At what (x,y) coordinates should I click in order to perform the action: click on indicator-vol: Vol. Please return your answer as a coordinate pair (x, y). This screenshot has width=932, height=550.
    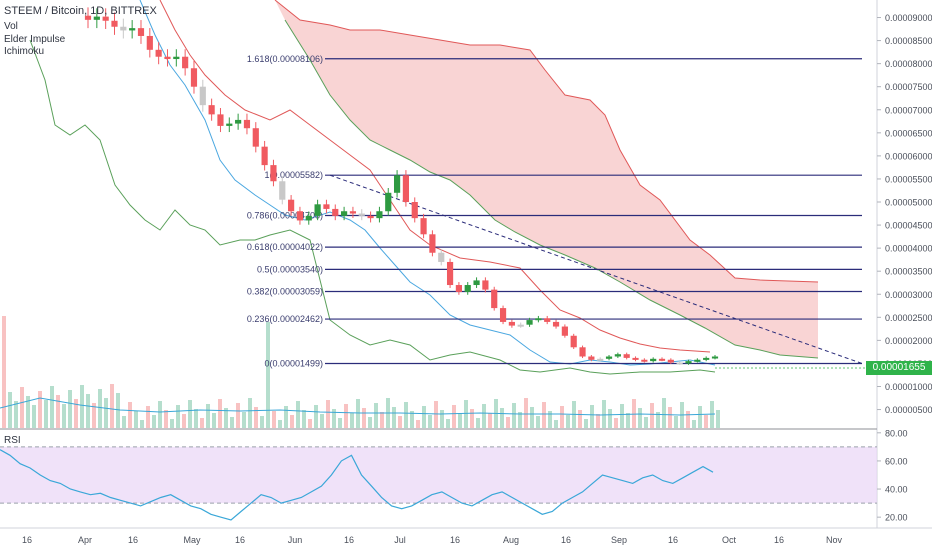
    Looking at the image, I should click on (11, 26).